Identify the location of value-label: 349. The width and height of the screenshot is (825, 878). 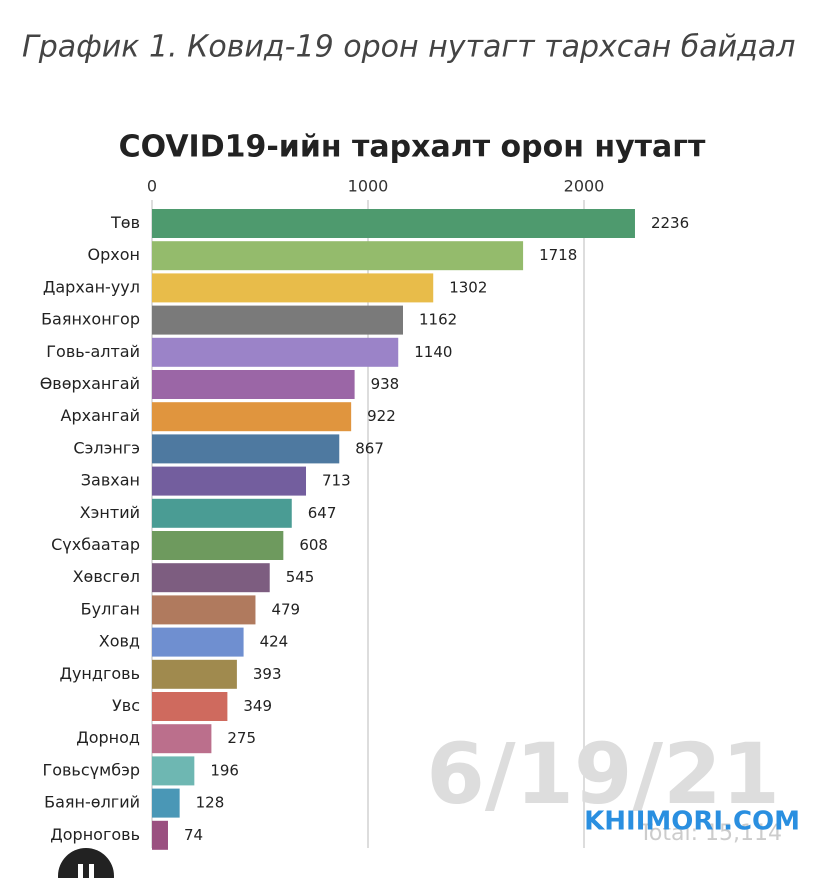
(257, 706).